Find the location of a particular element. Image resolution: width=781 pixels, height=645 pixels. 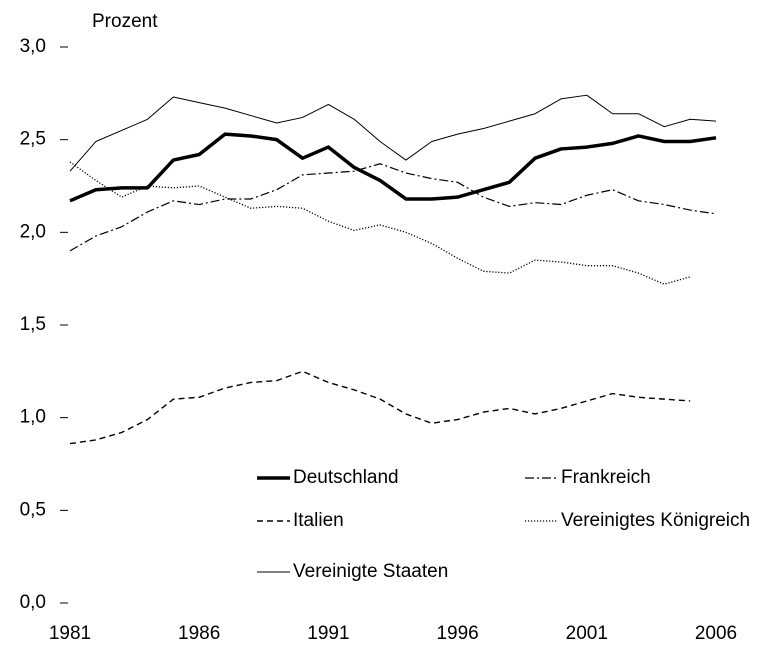

x-tick-label: 2001 is located at coordinates (587, 633).